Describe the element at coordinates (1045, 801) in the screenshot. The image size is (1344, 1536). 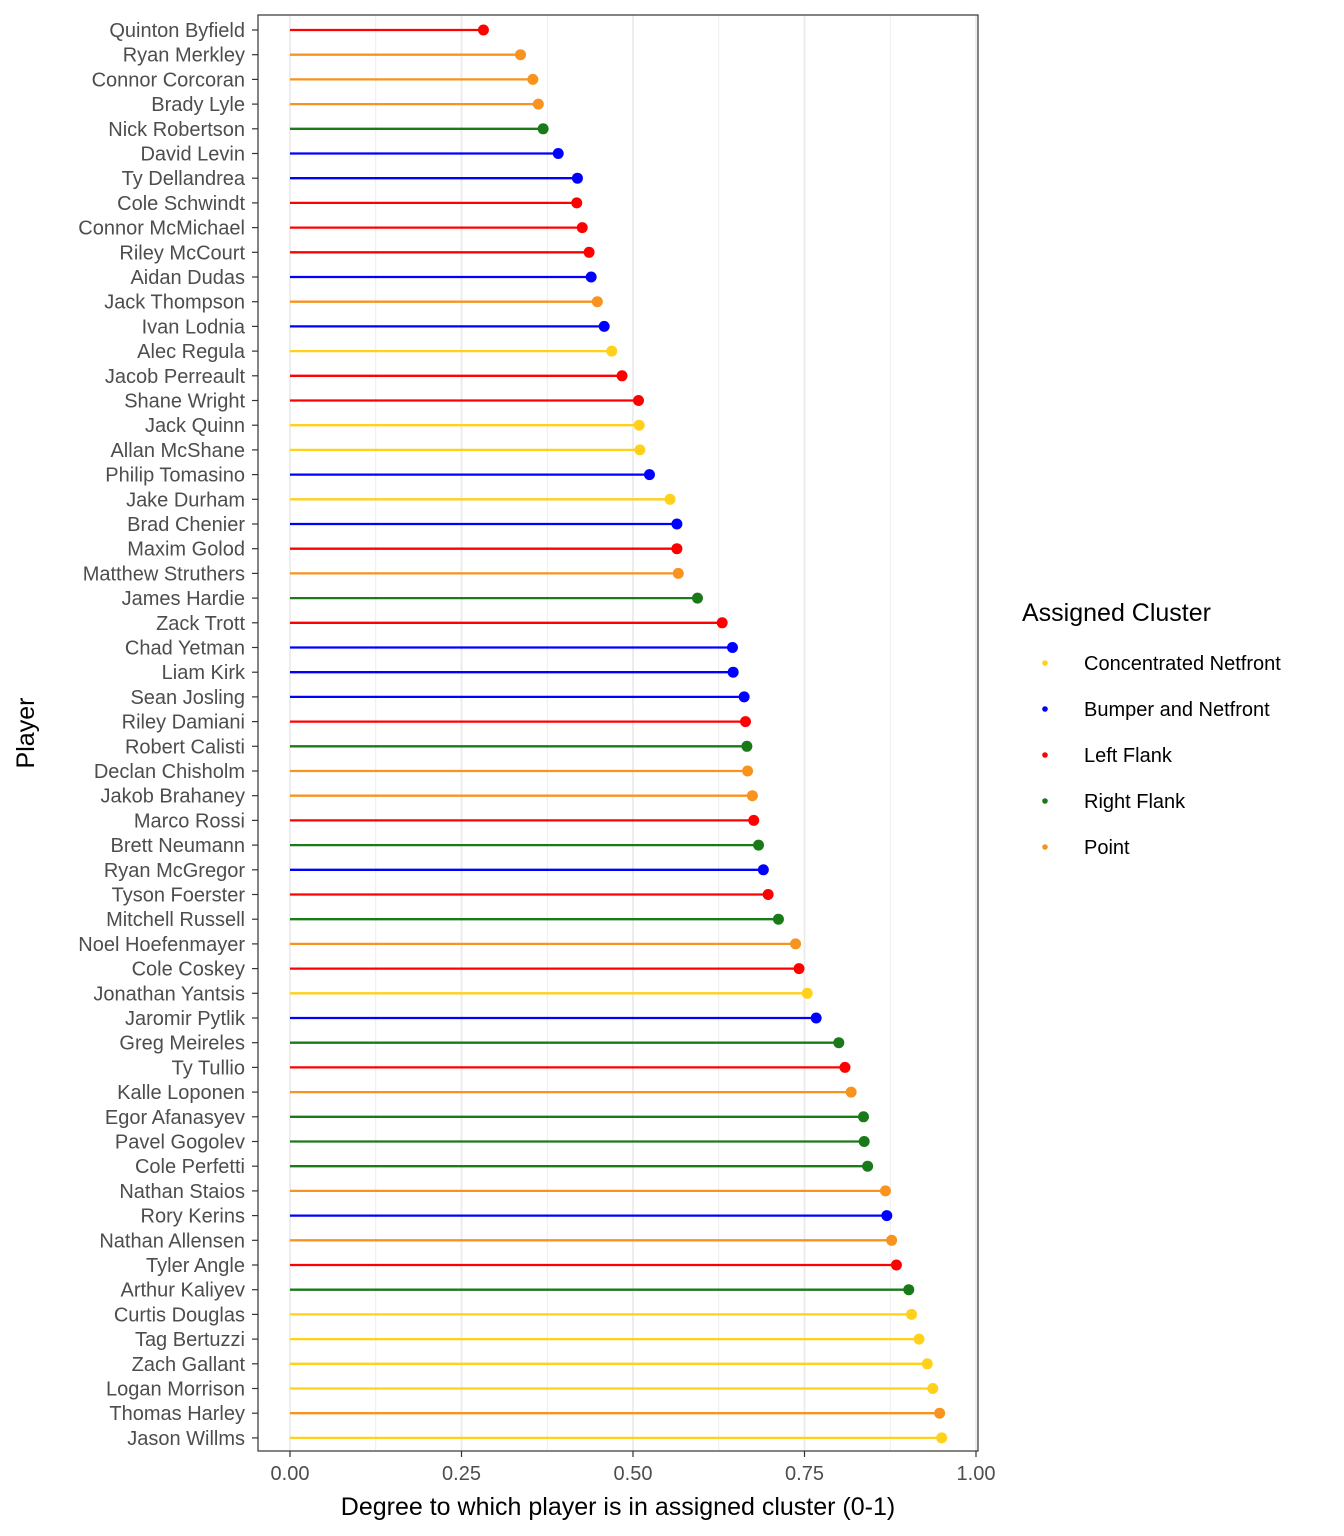
I see `legend-key-right-flank` at that location.